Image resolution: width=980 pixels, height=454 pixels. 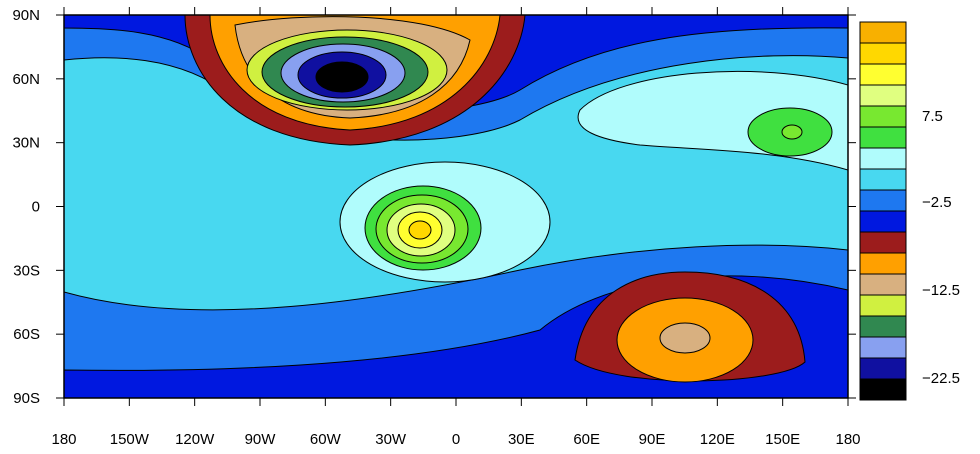 I want to click on y-tick-label: 90N, so click(x=26, y=15).